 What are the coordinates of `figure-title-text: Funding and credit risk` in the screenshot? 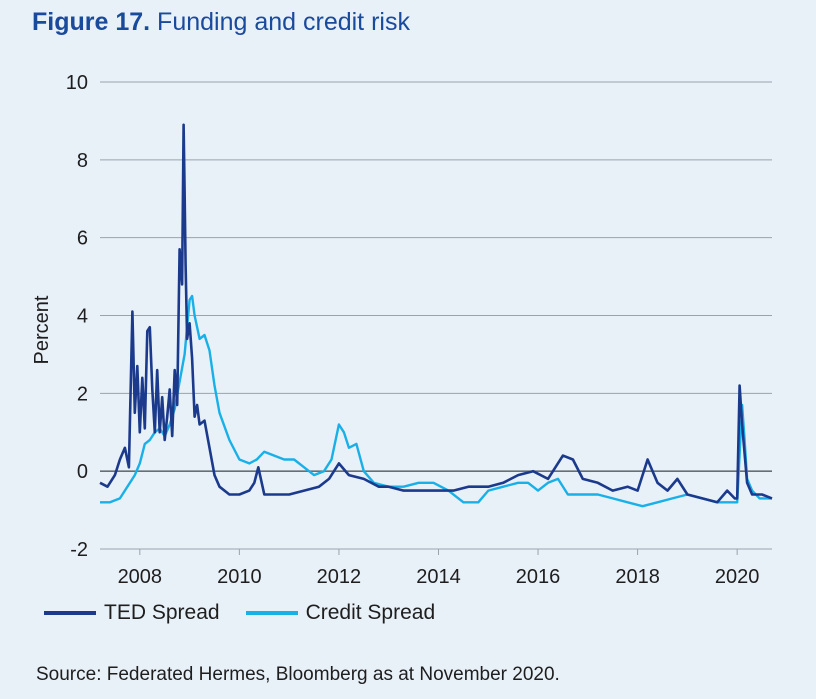 It's located at (283, 22).